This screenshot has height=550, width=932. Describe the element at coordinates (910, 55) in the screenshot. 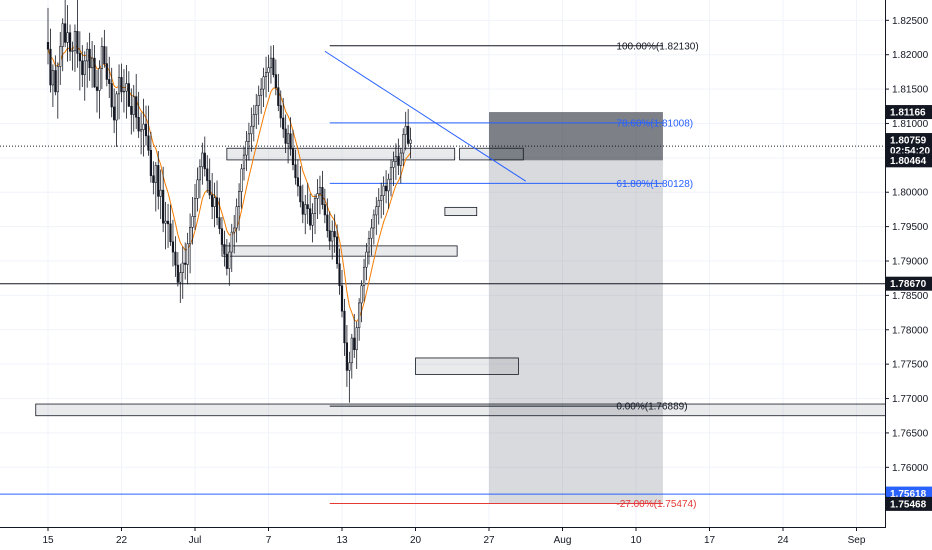

I see `price-tick-label: 1.82000` at that location.